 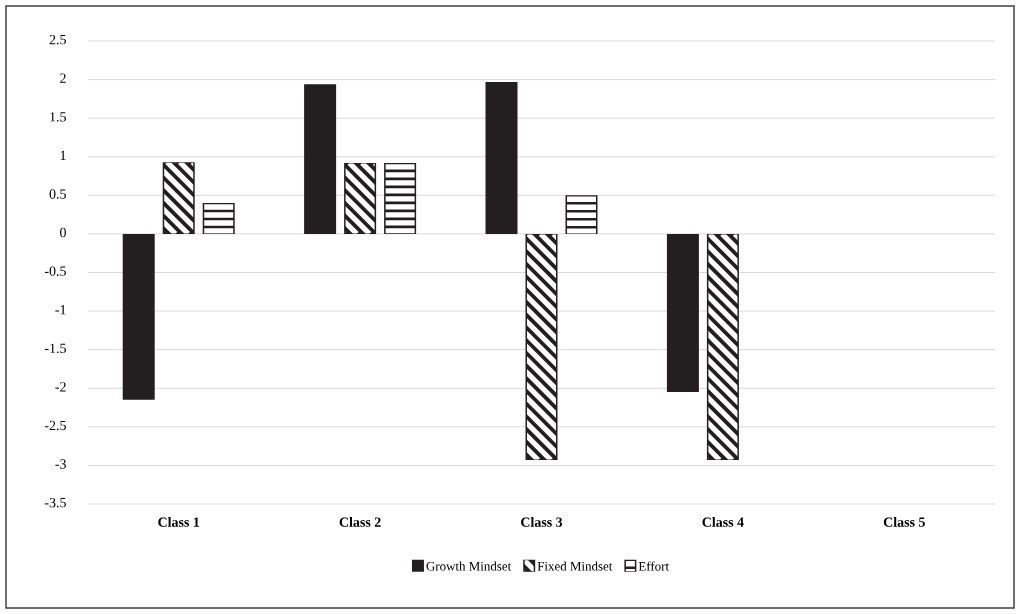 I want to click on y-tick-label: 2, so click(x=63, y=78).